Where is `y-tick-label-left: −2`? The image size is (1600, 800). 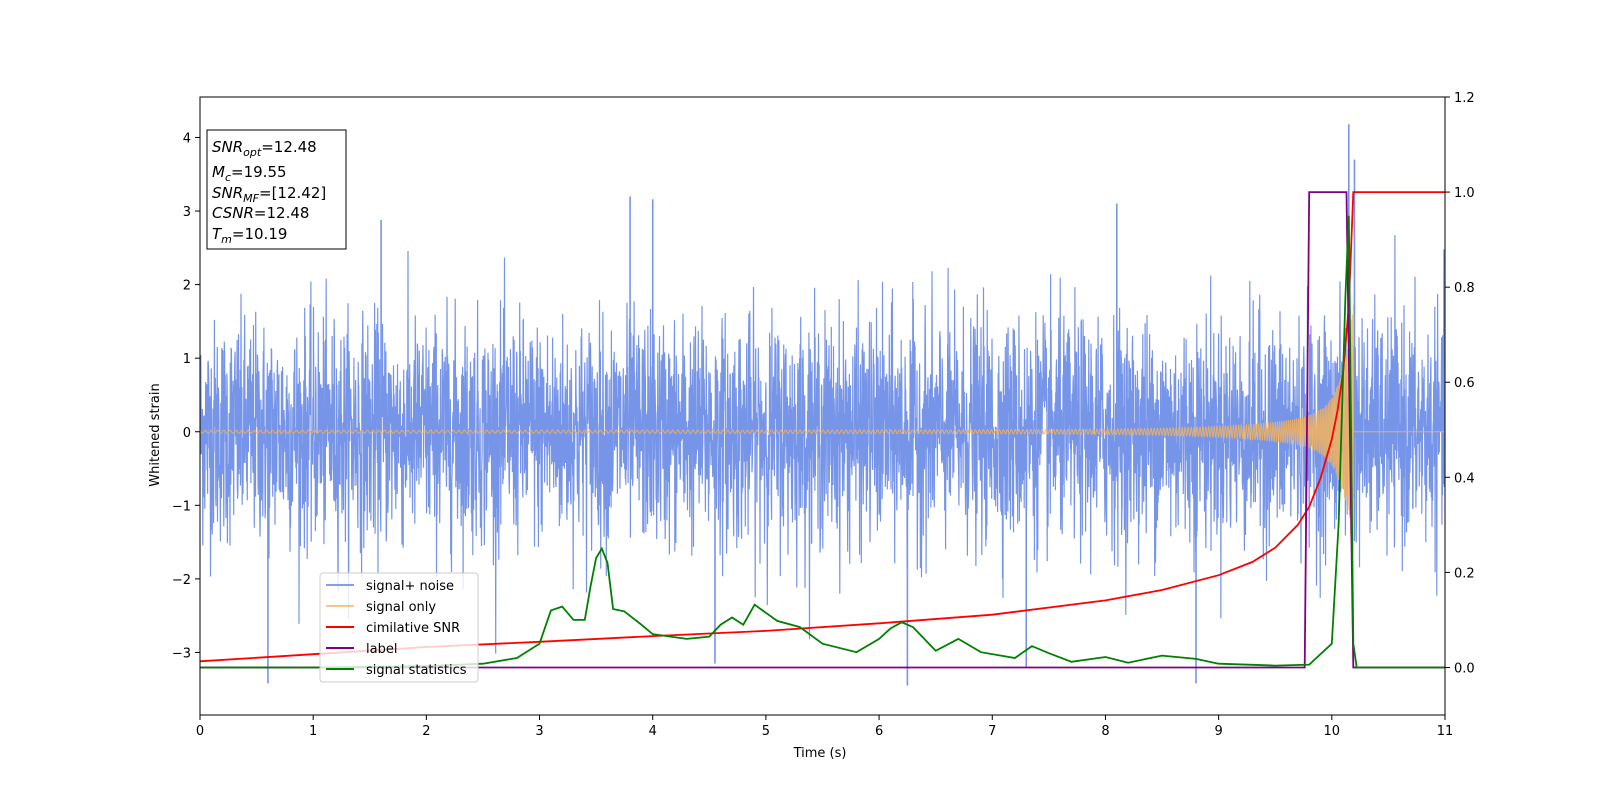 y-tick-label-left: −2 is located at coordinates (181, 580).